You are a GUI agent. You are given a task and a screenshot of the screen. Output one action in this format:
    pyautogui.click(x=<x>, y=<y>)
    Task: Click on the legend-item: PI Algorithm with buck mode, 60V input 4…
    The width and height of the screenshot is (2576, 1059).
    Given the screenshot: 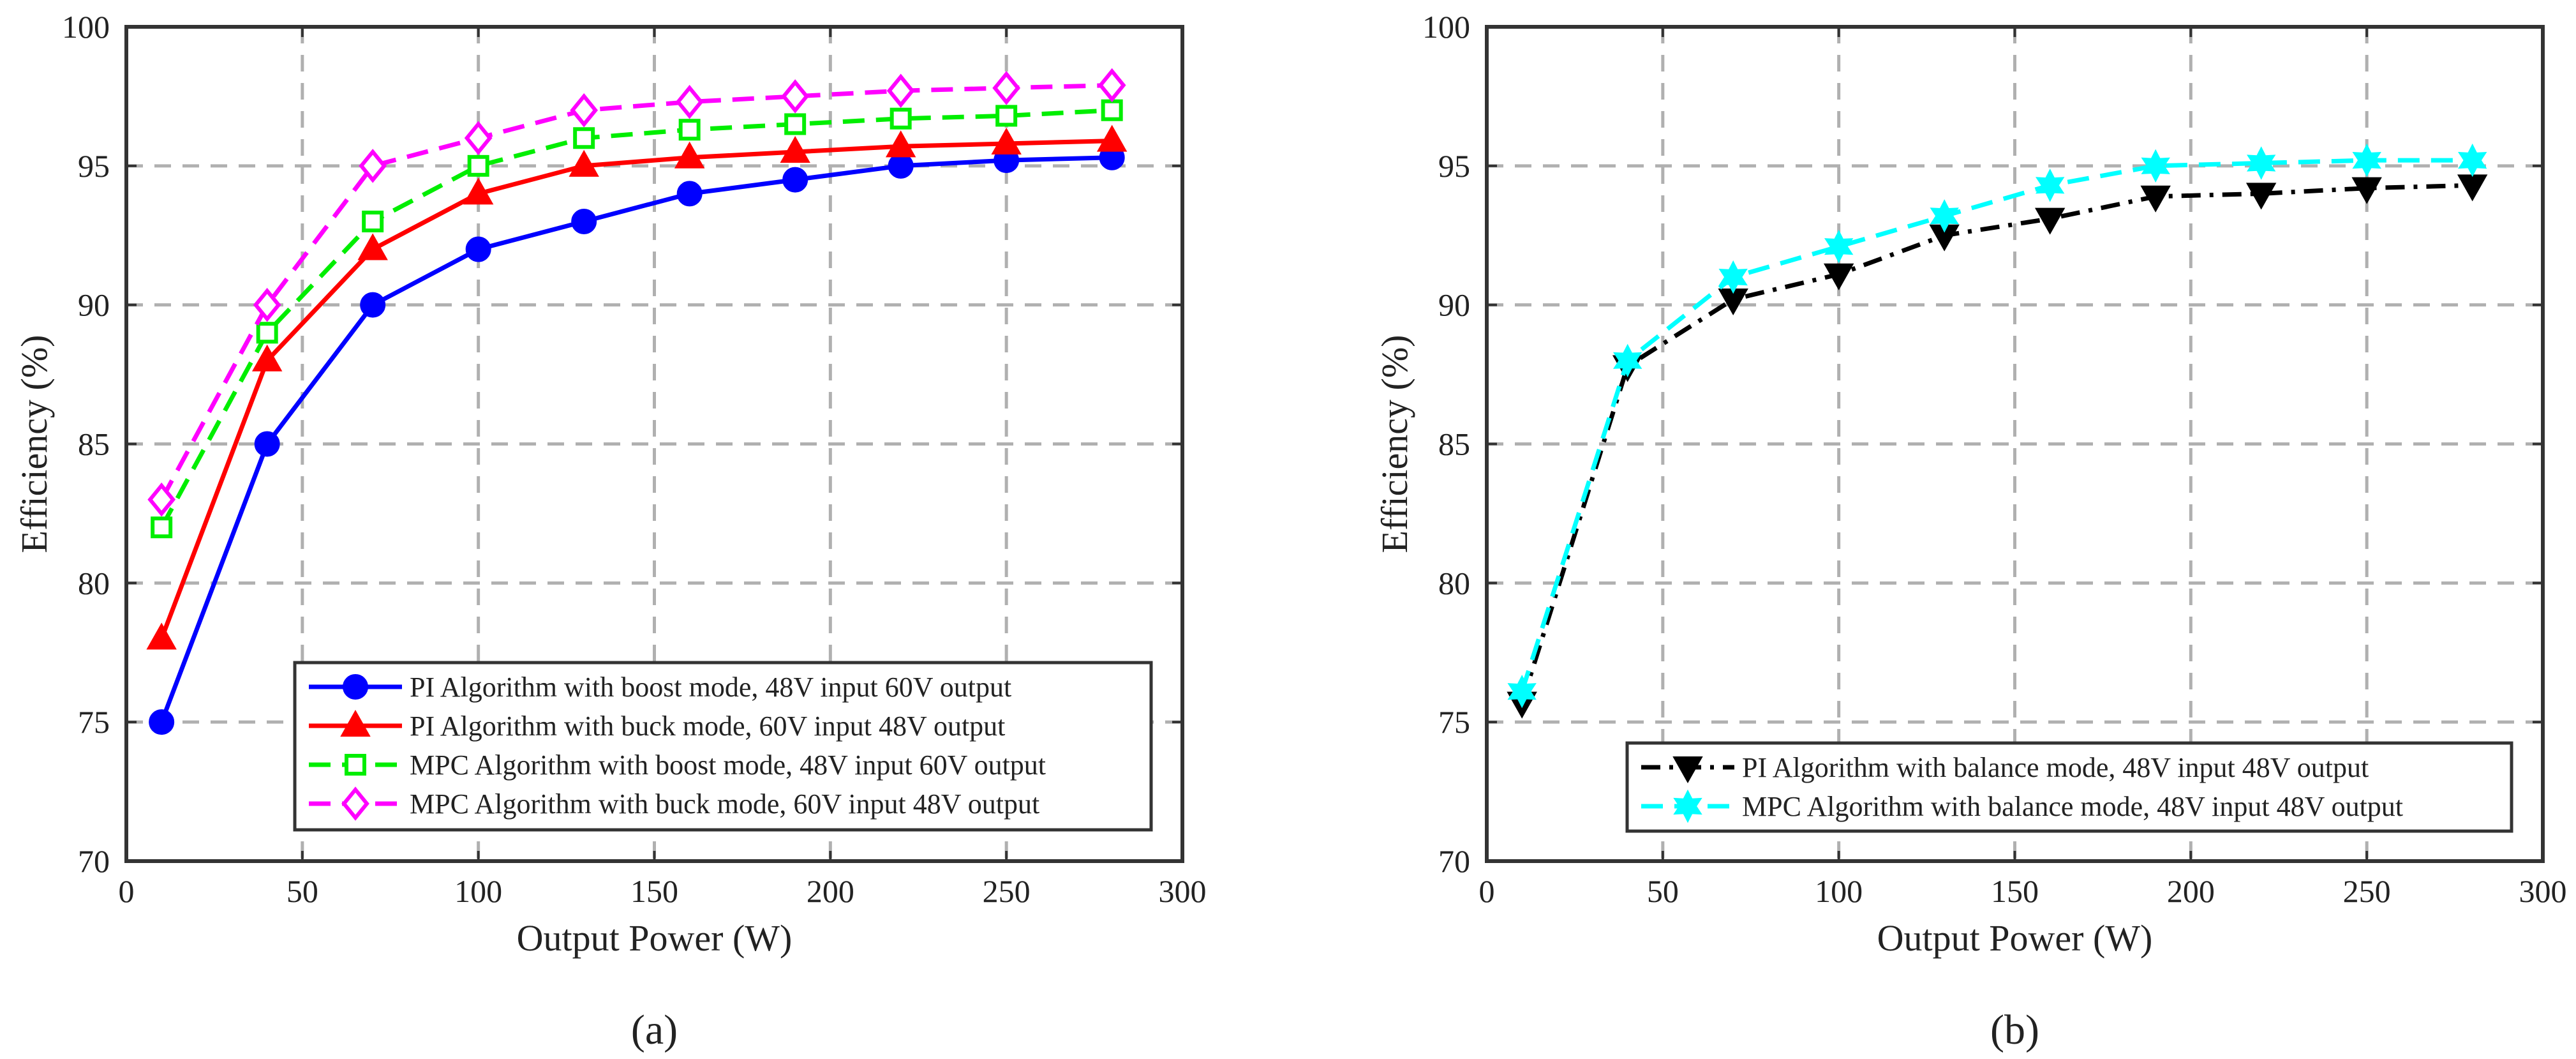 What is the action you would take?
    pyautogui.click(x=657, y=725)
    